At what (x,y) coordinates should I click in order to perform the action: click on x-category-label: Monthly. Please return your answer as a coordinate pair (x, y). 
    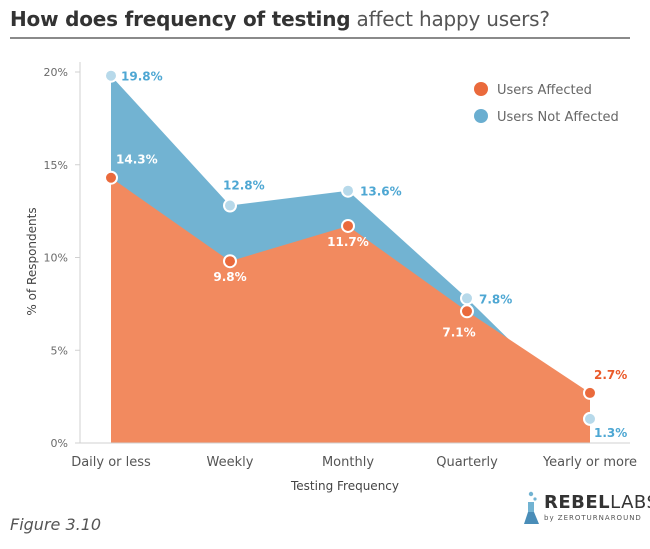
    Looking at the image, I should click on (348, 462).